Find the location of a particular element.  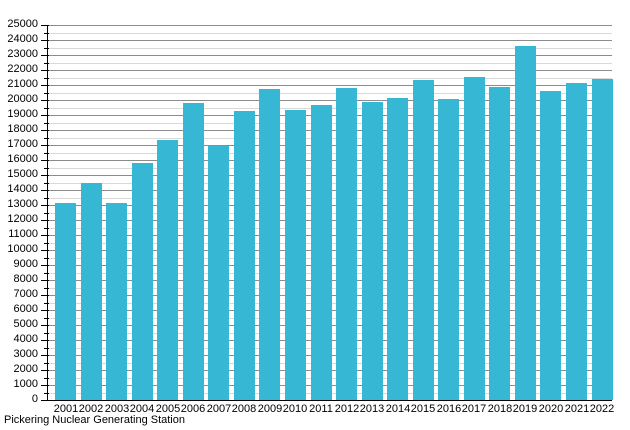

y-axis-label-14000: 14000 is located at coordinates (22, 189).